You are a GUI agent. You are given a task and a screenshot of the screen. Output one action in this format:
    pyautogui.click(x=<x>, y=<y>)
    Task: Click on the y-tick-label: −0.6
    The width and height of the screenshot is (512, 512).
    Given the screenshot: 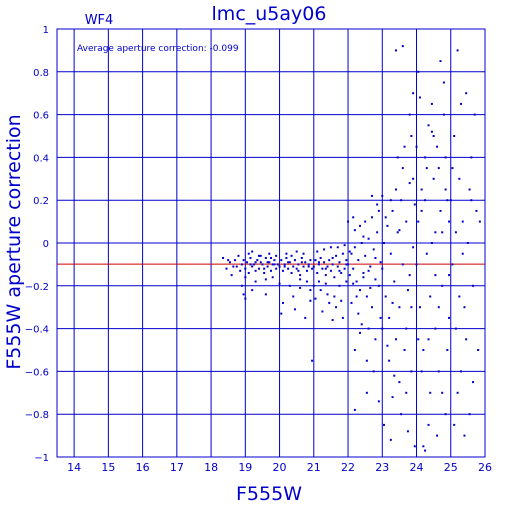 What is the action you would take?
    pyautogui.click(x=37, y=372)
    